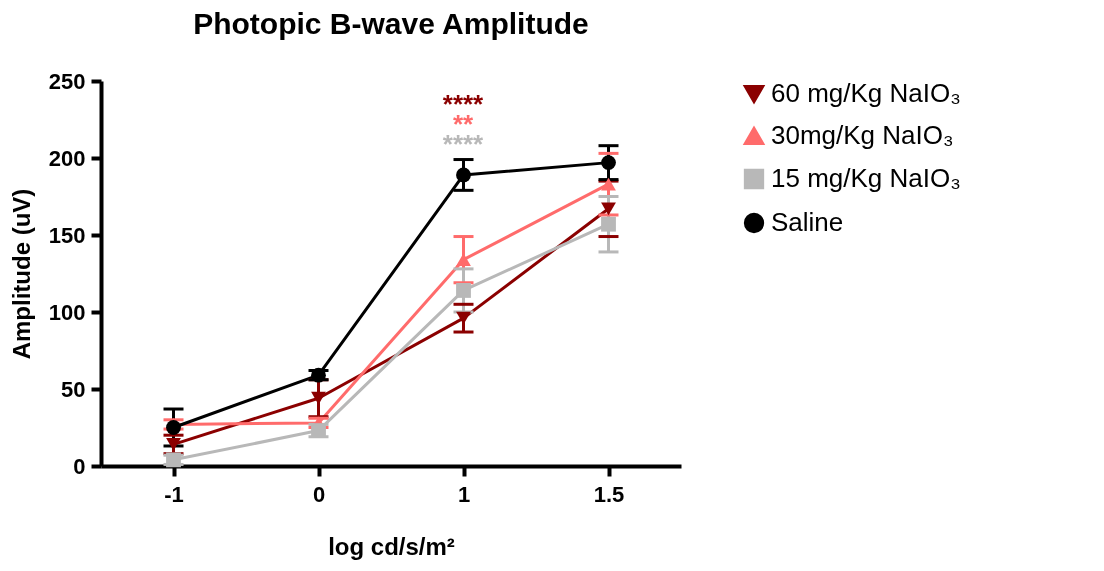  What do you see at coordinates (609, 494) in the screenshot?
I see `x-tick-label: 1.5` at bounding box center [609, 494].